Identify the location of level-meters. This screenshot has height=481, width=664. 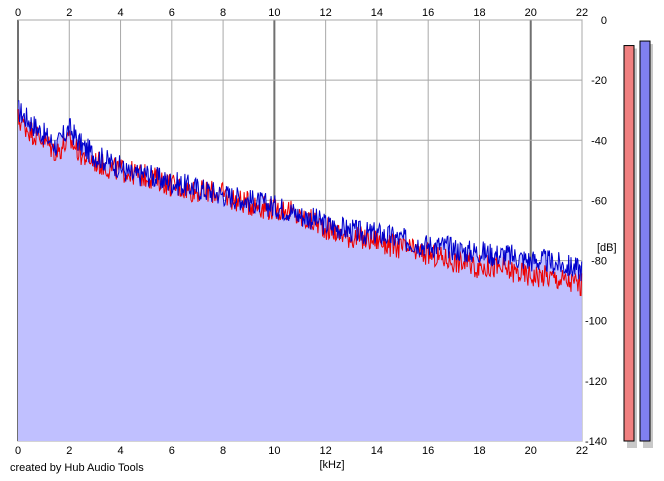
(638, 244).